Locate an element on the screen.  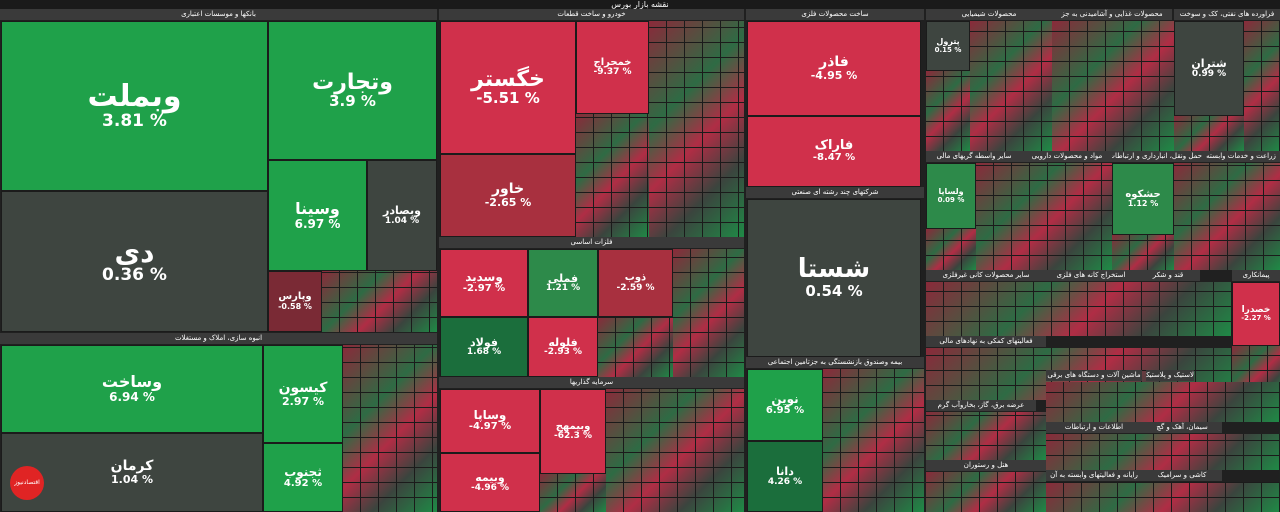
sector-electric: سایر واسطه گریهای مالی is located at coordinates (974, 157).